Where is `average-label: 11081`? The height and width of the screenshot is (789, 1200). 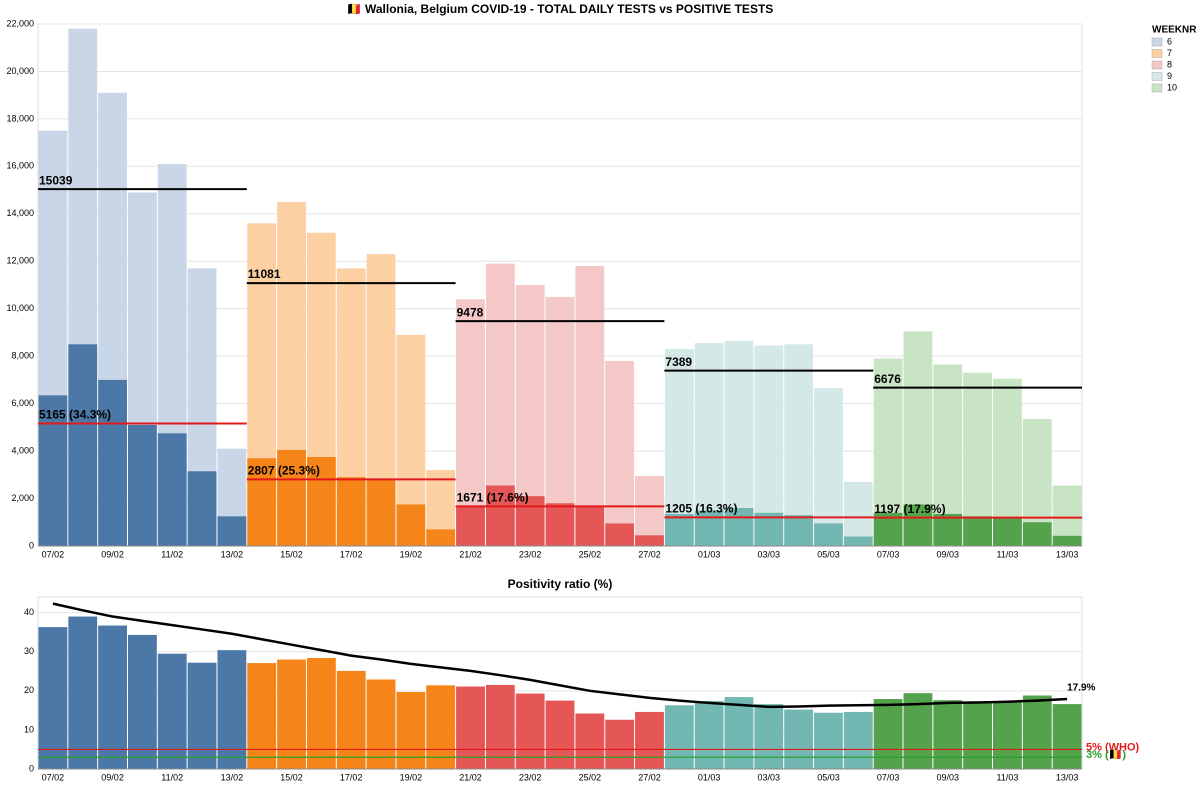 average-label: 11081 is located at coordinates (264, 274).